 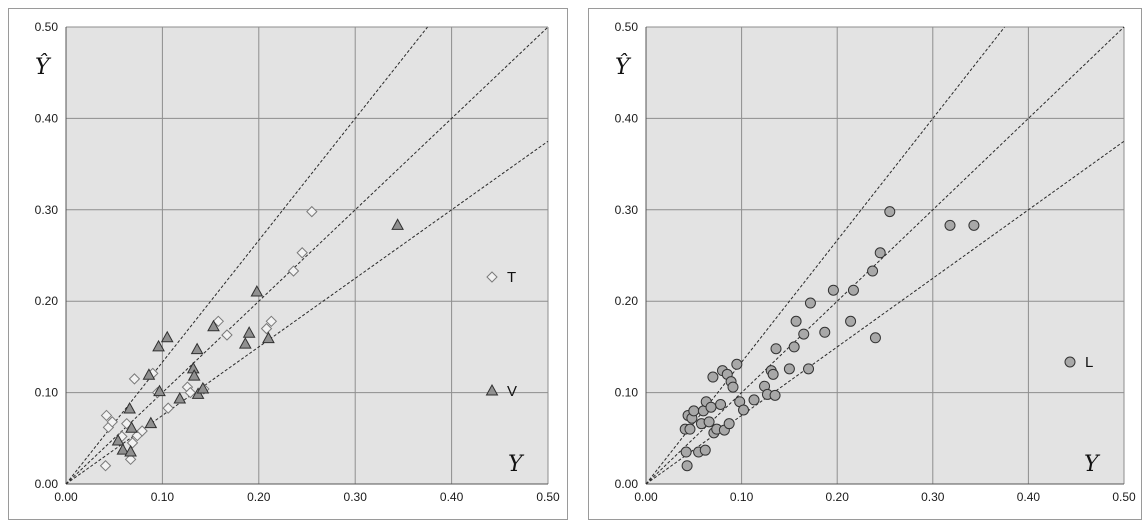 What do you see at coordinates (646, 497) in the screenshot?
I see `x-tick-label: 0.00` at bounding box center [646, 497].